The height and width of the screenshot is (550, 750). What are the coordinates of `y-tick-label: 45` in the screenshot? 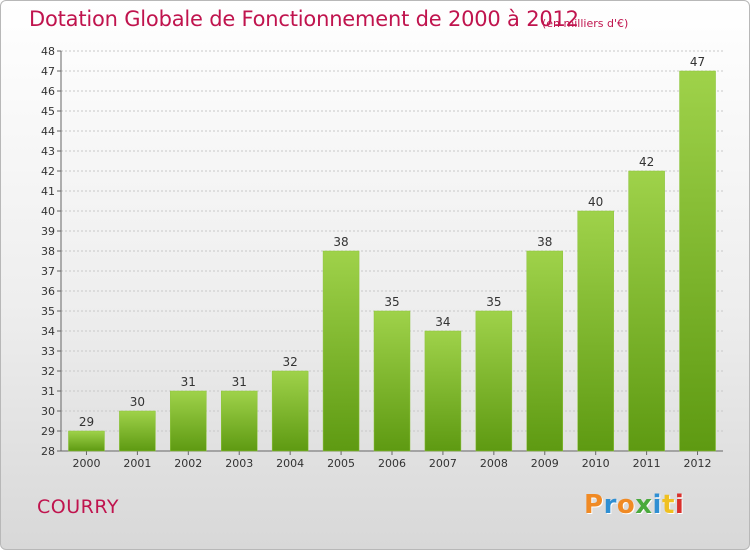 It's located at (48, 111).